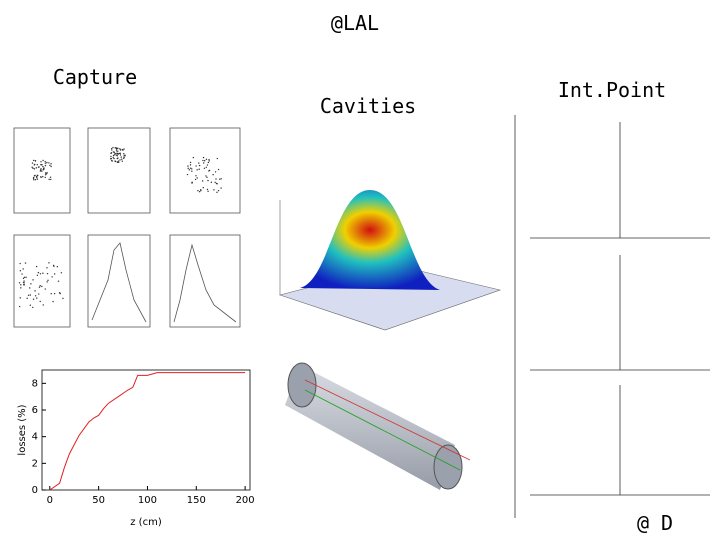  I want to click on y-tick-label: 4, so click(35, 437).